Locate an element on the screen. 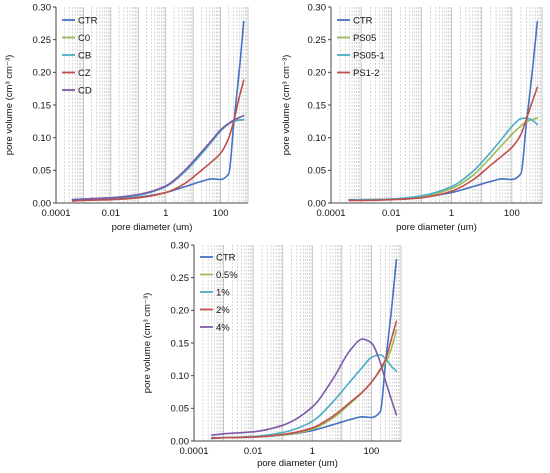  legend-label: CB is located at coordinates (84, 55).